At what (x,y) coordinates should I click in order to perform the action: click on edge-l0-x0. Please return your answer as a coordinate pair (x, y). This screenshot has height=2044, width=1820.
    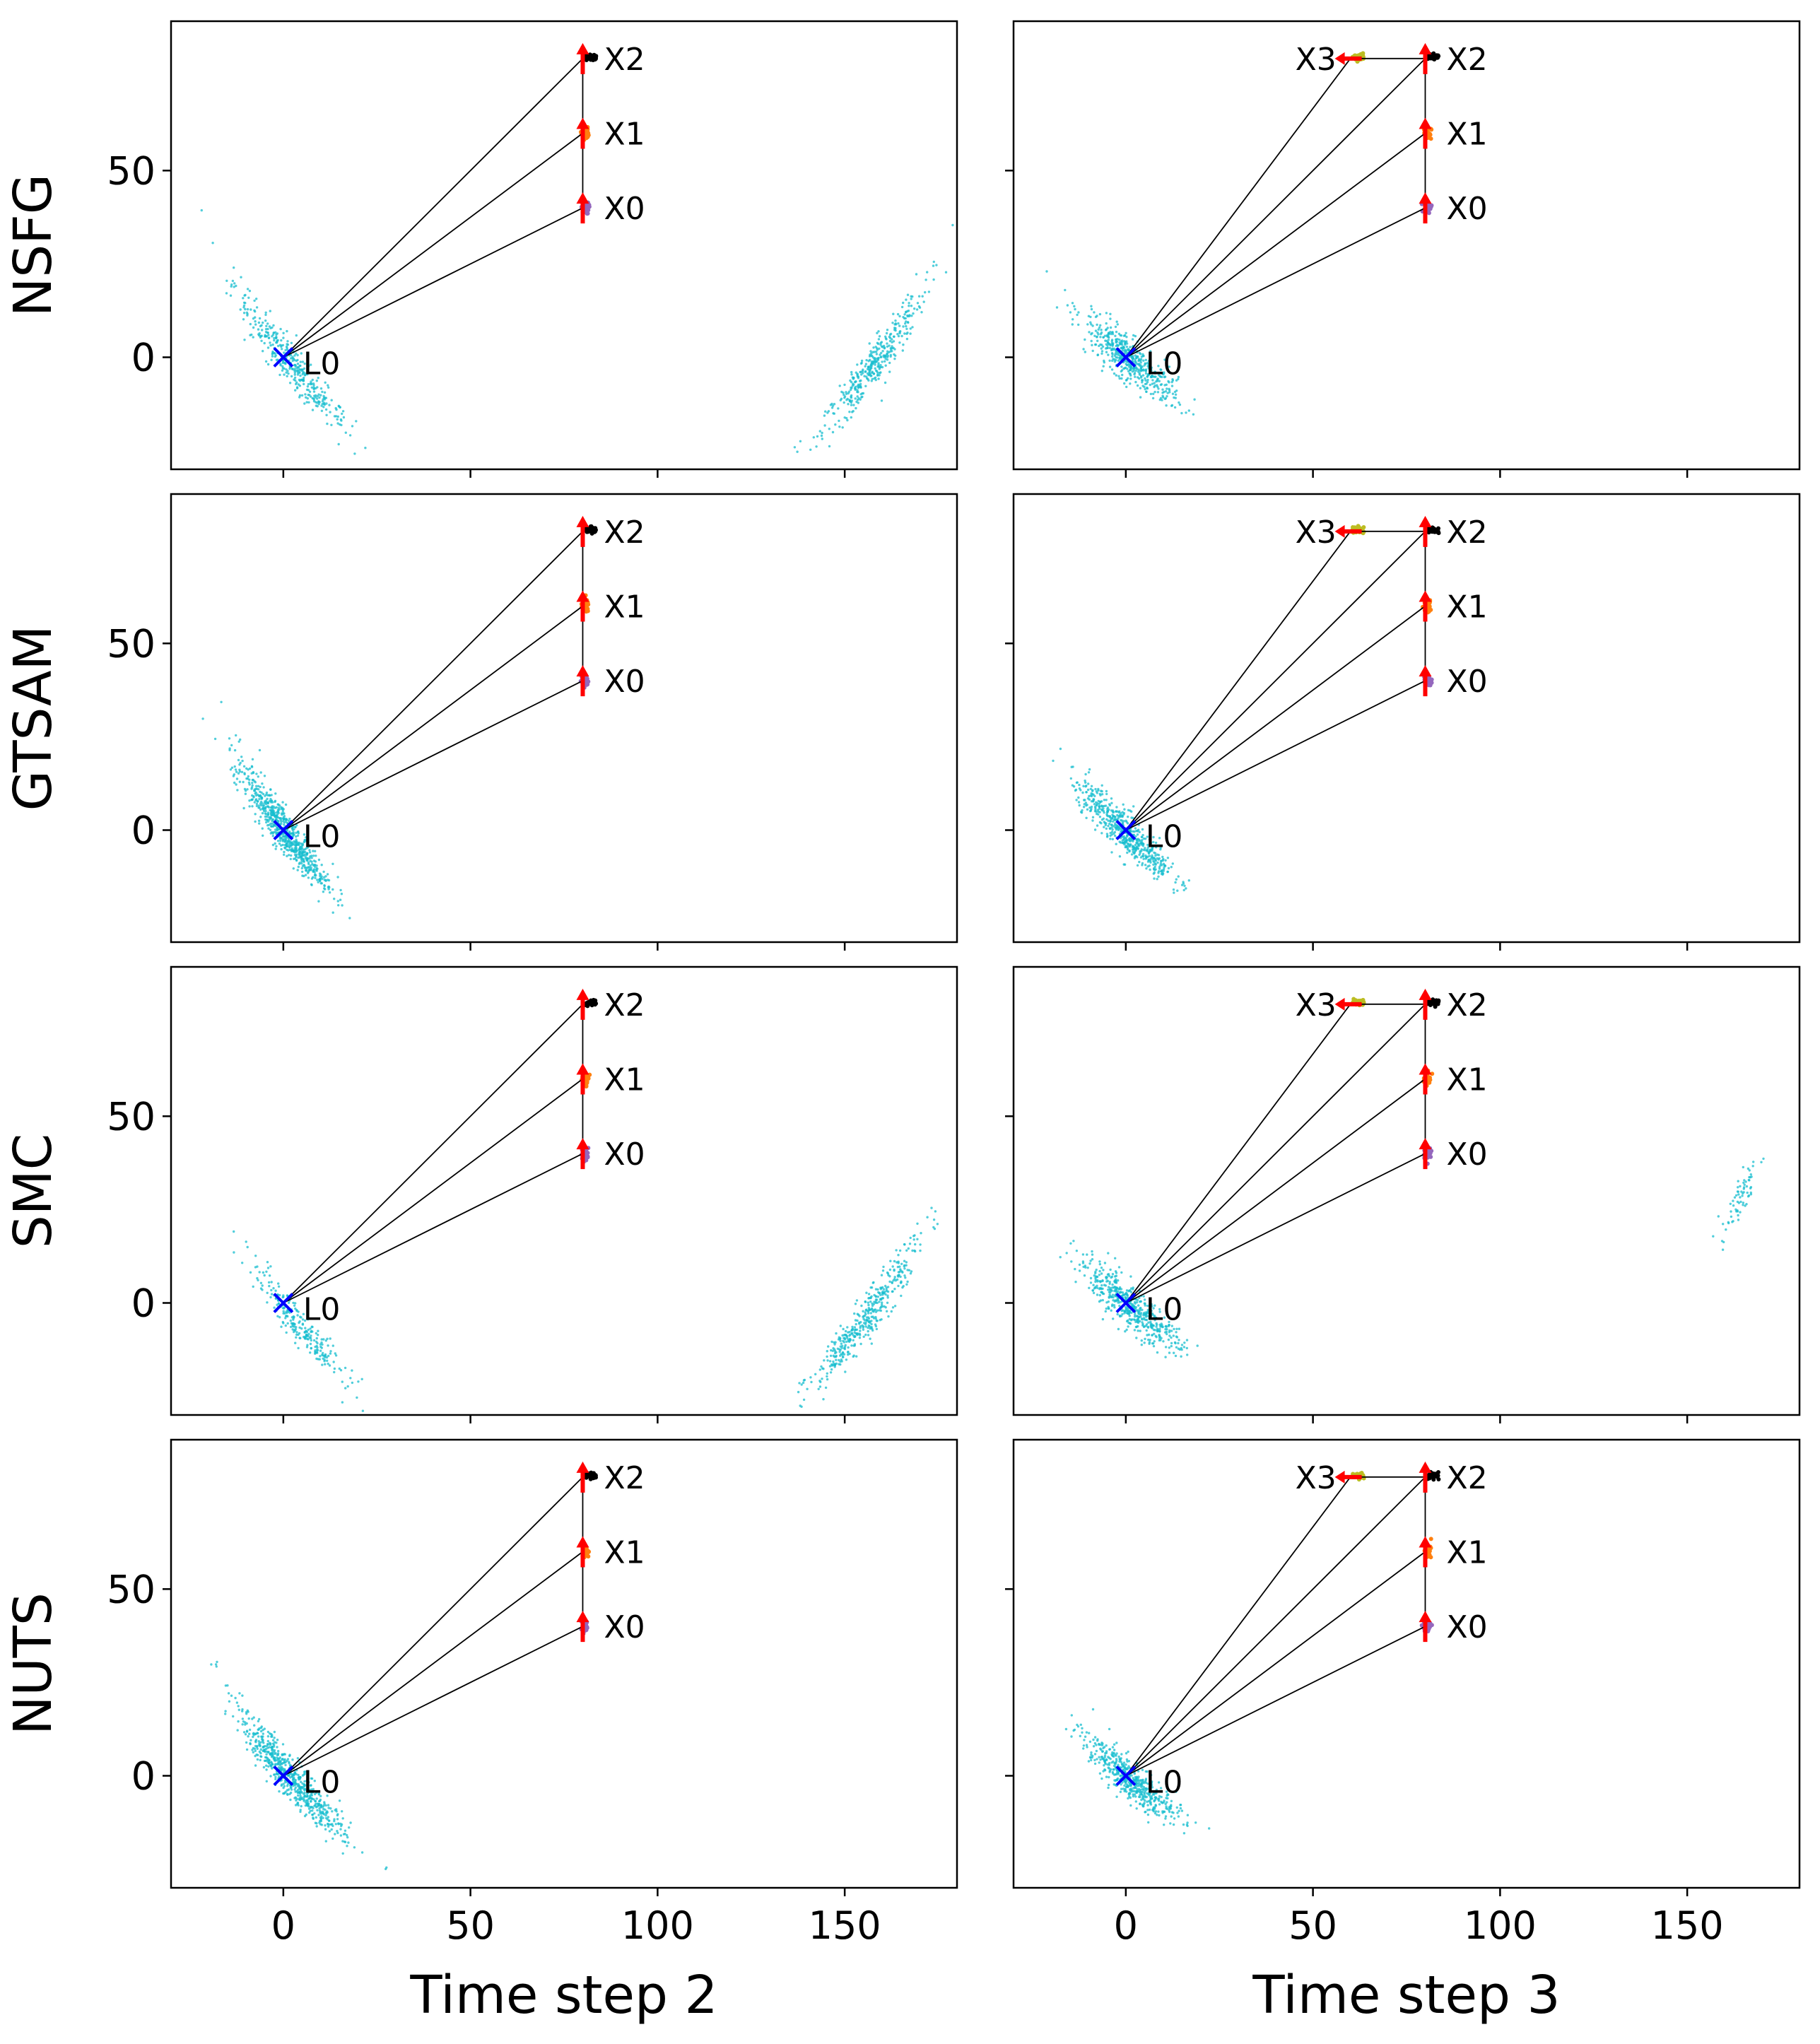
    Looking at the image, I should click on (433, 755).